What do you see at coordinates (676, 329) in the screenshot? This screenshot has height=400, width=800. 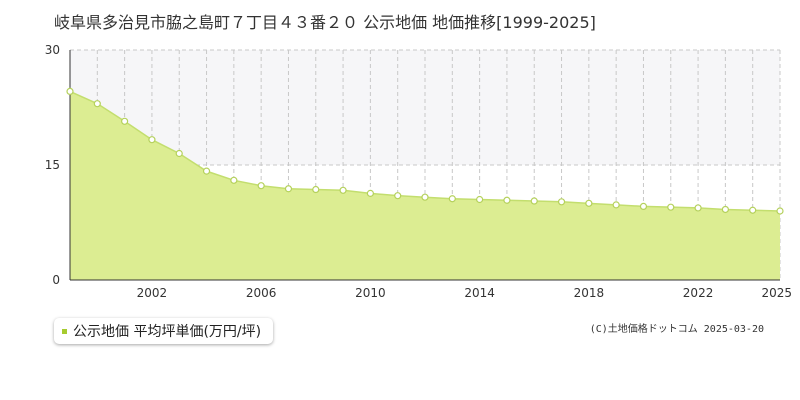 I see `credit-text: (C)土地価格ドットコム 2025-03-20` at bounding box center [676, 329].